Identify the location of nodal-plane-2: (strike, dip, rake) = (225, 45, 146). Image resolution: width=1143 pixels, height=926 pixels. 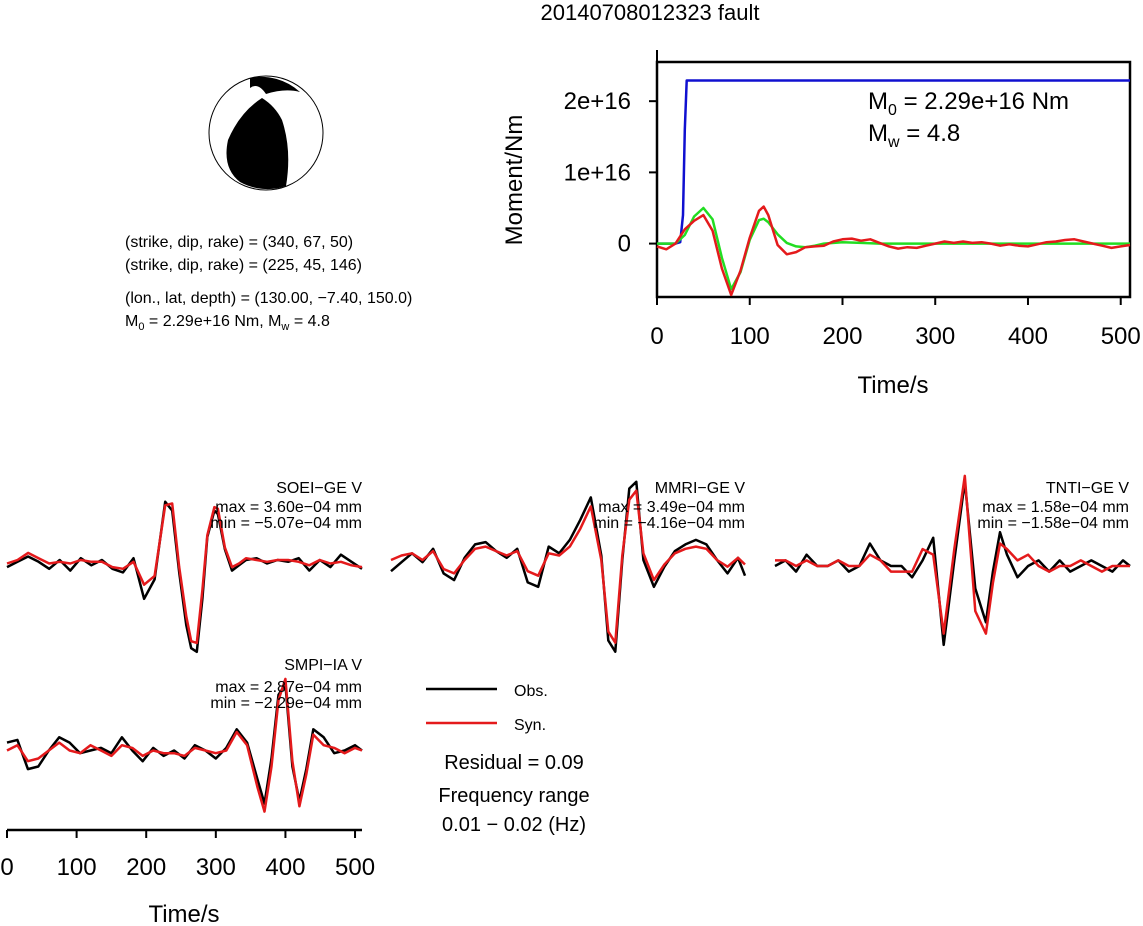
(243, 265).